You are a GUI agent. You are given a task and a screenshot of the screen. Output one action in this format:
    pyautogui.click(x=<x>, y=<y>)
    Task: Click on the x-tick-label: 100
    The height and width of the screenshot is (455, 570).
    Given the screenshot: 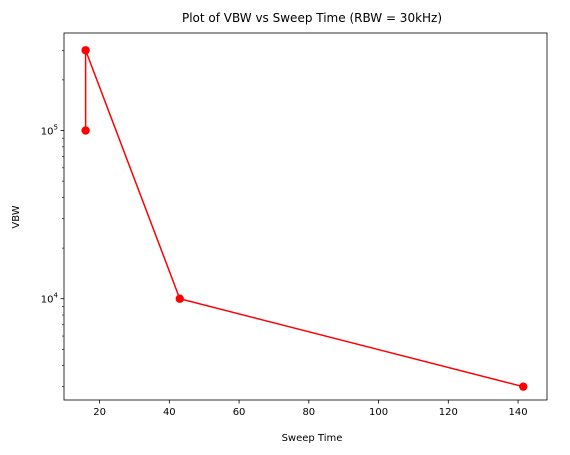 What is the action you would take?
    pyautogui.click(x=378, y=412)
    